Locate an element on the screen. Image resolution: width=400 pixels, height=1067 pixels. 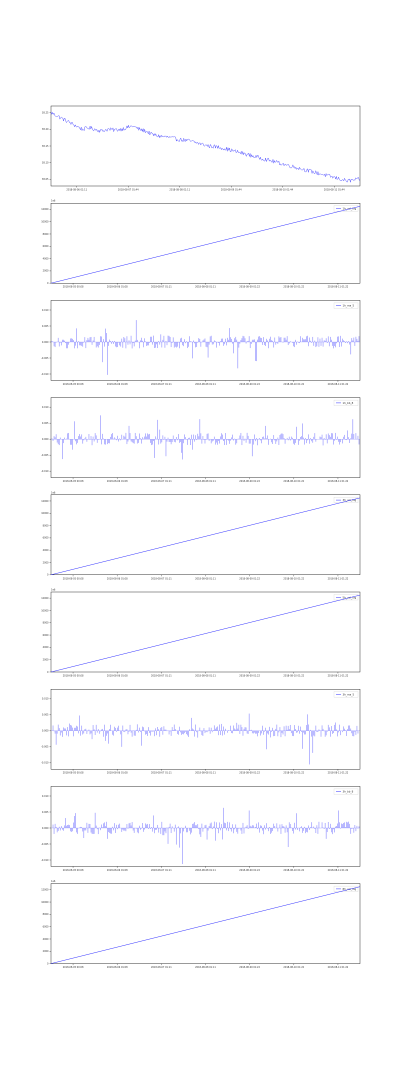
y-tick-label: 38.25 is located at coordinates (45, 112).